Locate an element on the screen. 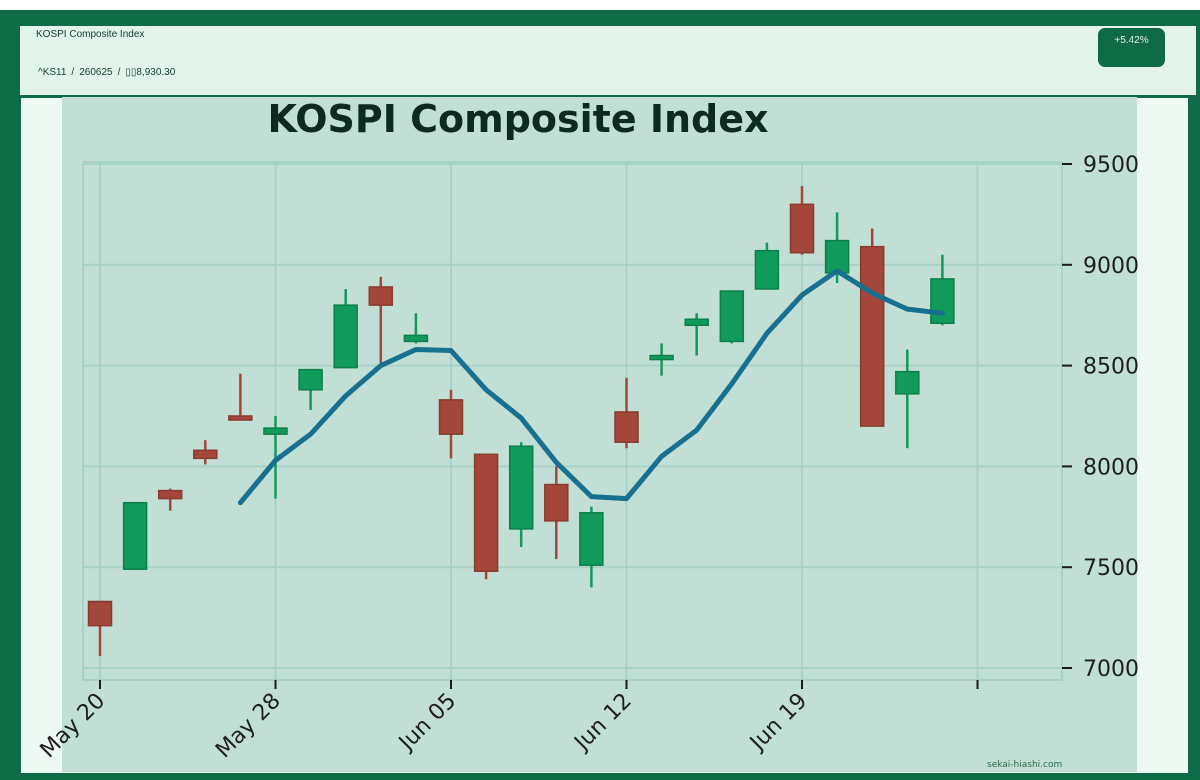 This screenshot has width=1200, height=780. watermark: sekai-hiashi.com is located at coordinates (1025, 765).